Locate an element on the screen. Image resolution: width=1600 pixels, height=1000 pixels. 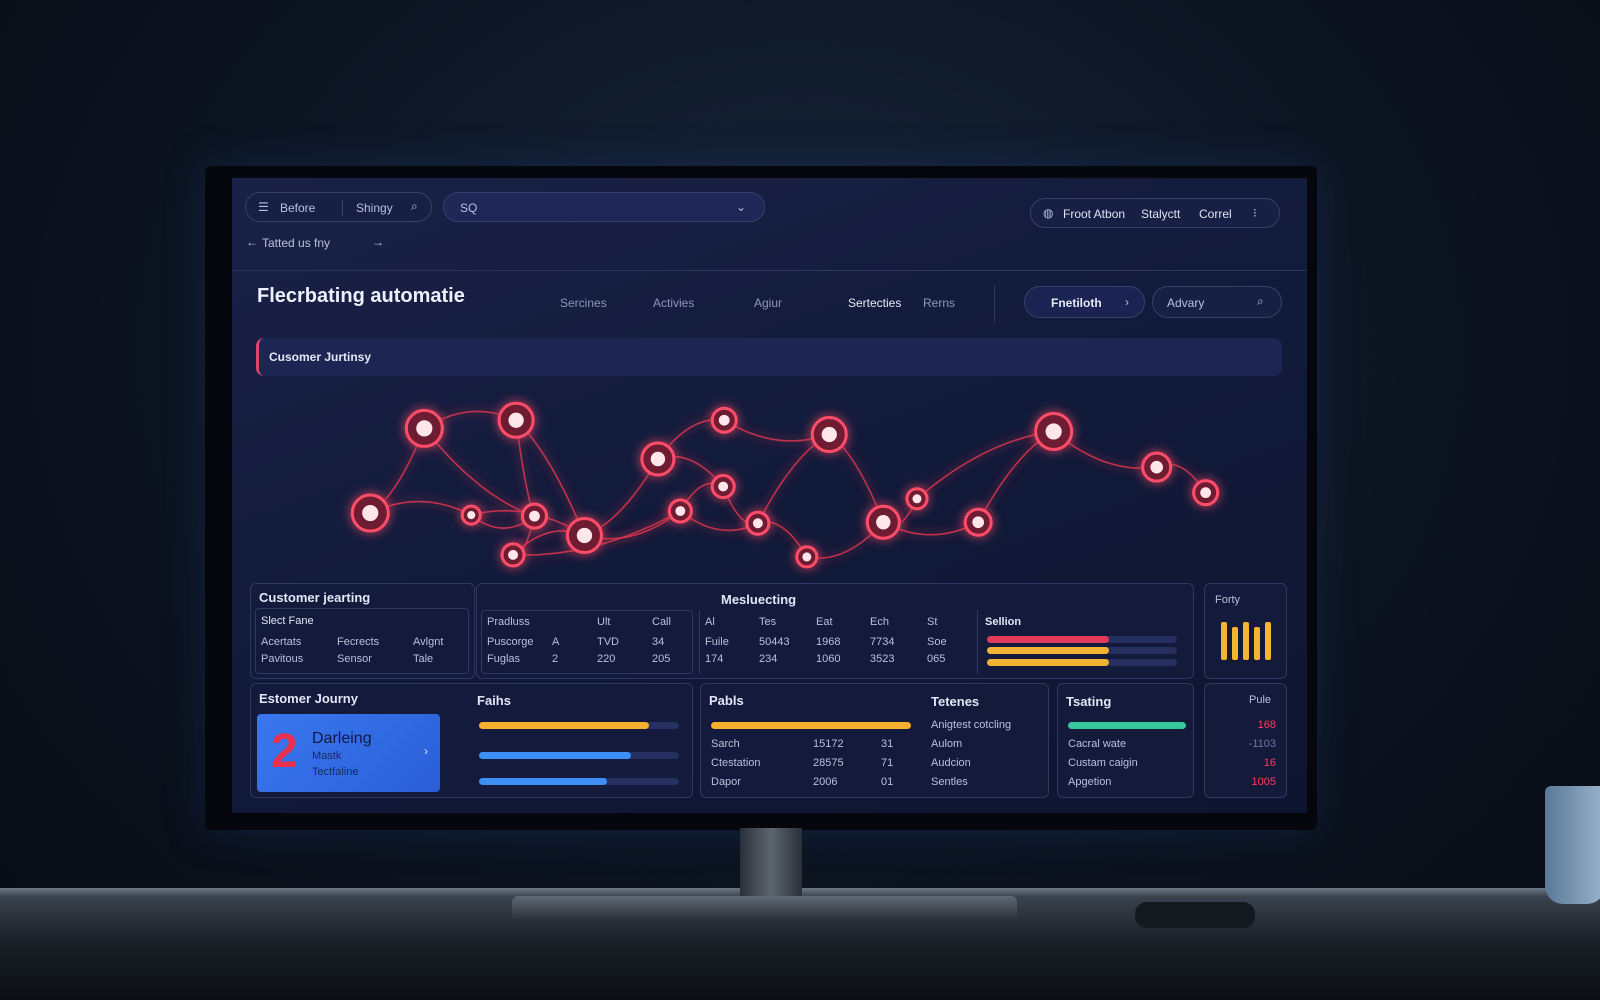
panel-title: Tetenes is located at coordinates (955, 701).